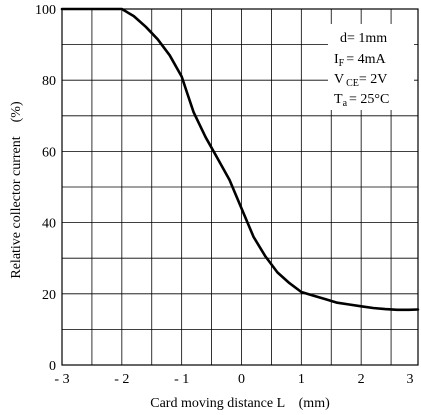  Describe the element at coordinates (240, 403) in the screenshot. I see `x-axis-label: Card moving distance L (mm)` at that location.